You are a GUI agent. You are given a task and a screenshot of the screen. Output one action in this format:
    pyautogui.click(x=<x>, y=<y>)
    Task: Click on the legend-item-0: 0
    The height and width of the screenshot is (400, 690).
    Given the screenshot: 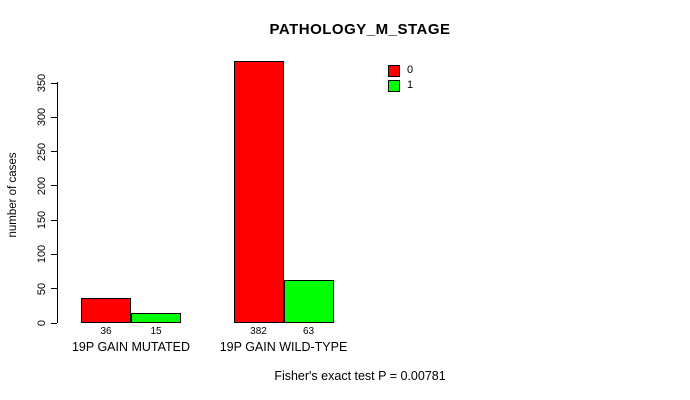 What is the action you would take?
    pyautogui.click(x=400, y=70)
    